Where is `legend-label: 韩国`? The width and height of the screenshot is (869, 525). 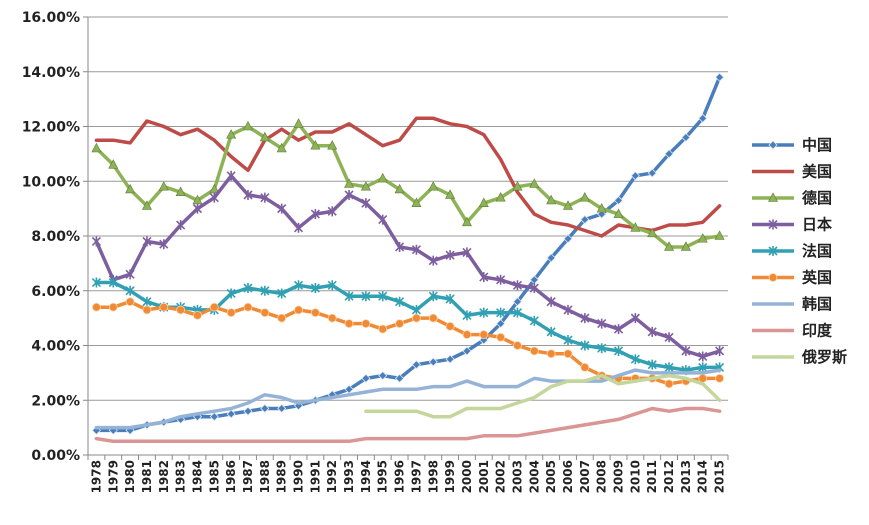
legend-label: 韩国 is located at coordinates (817, 304).